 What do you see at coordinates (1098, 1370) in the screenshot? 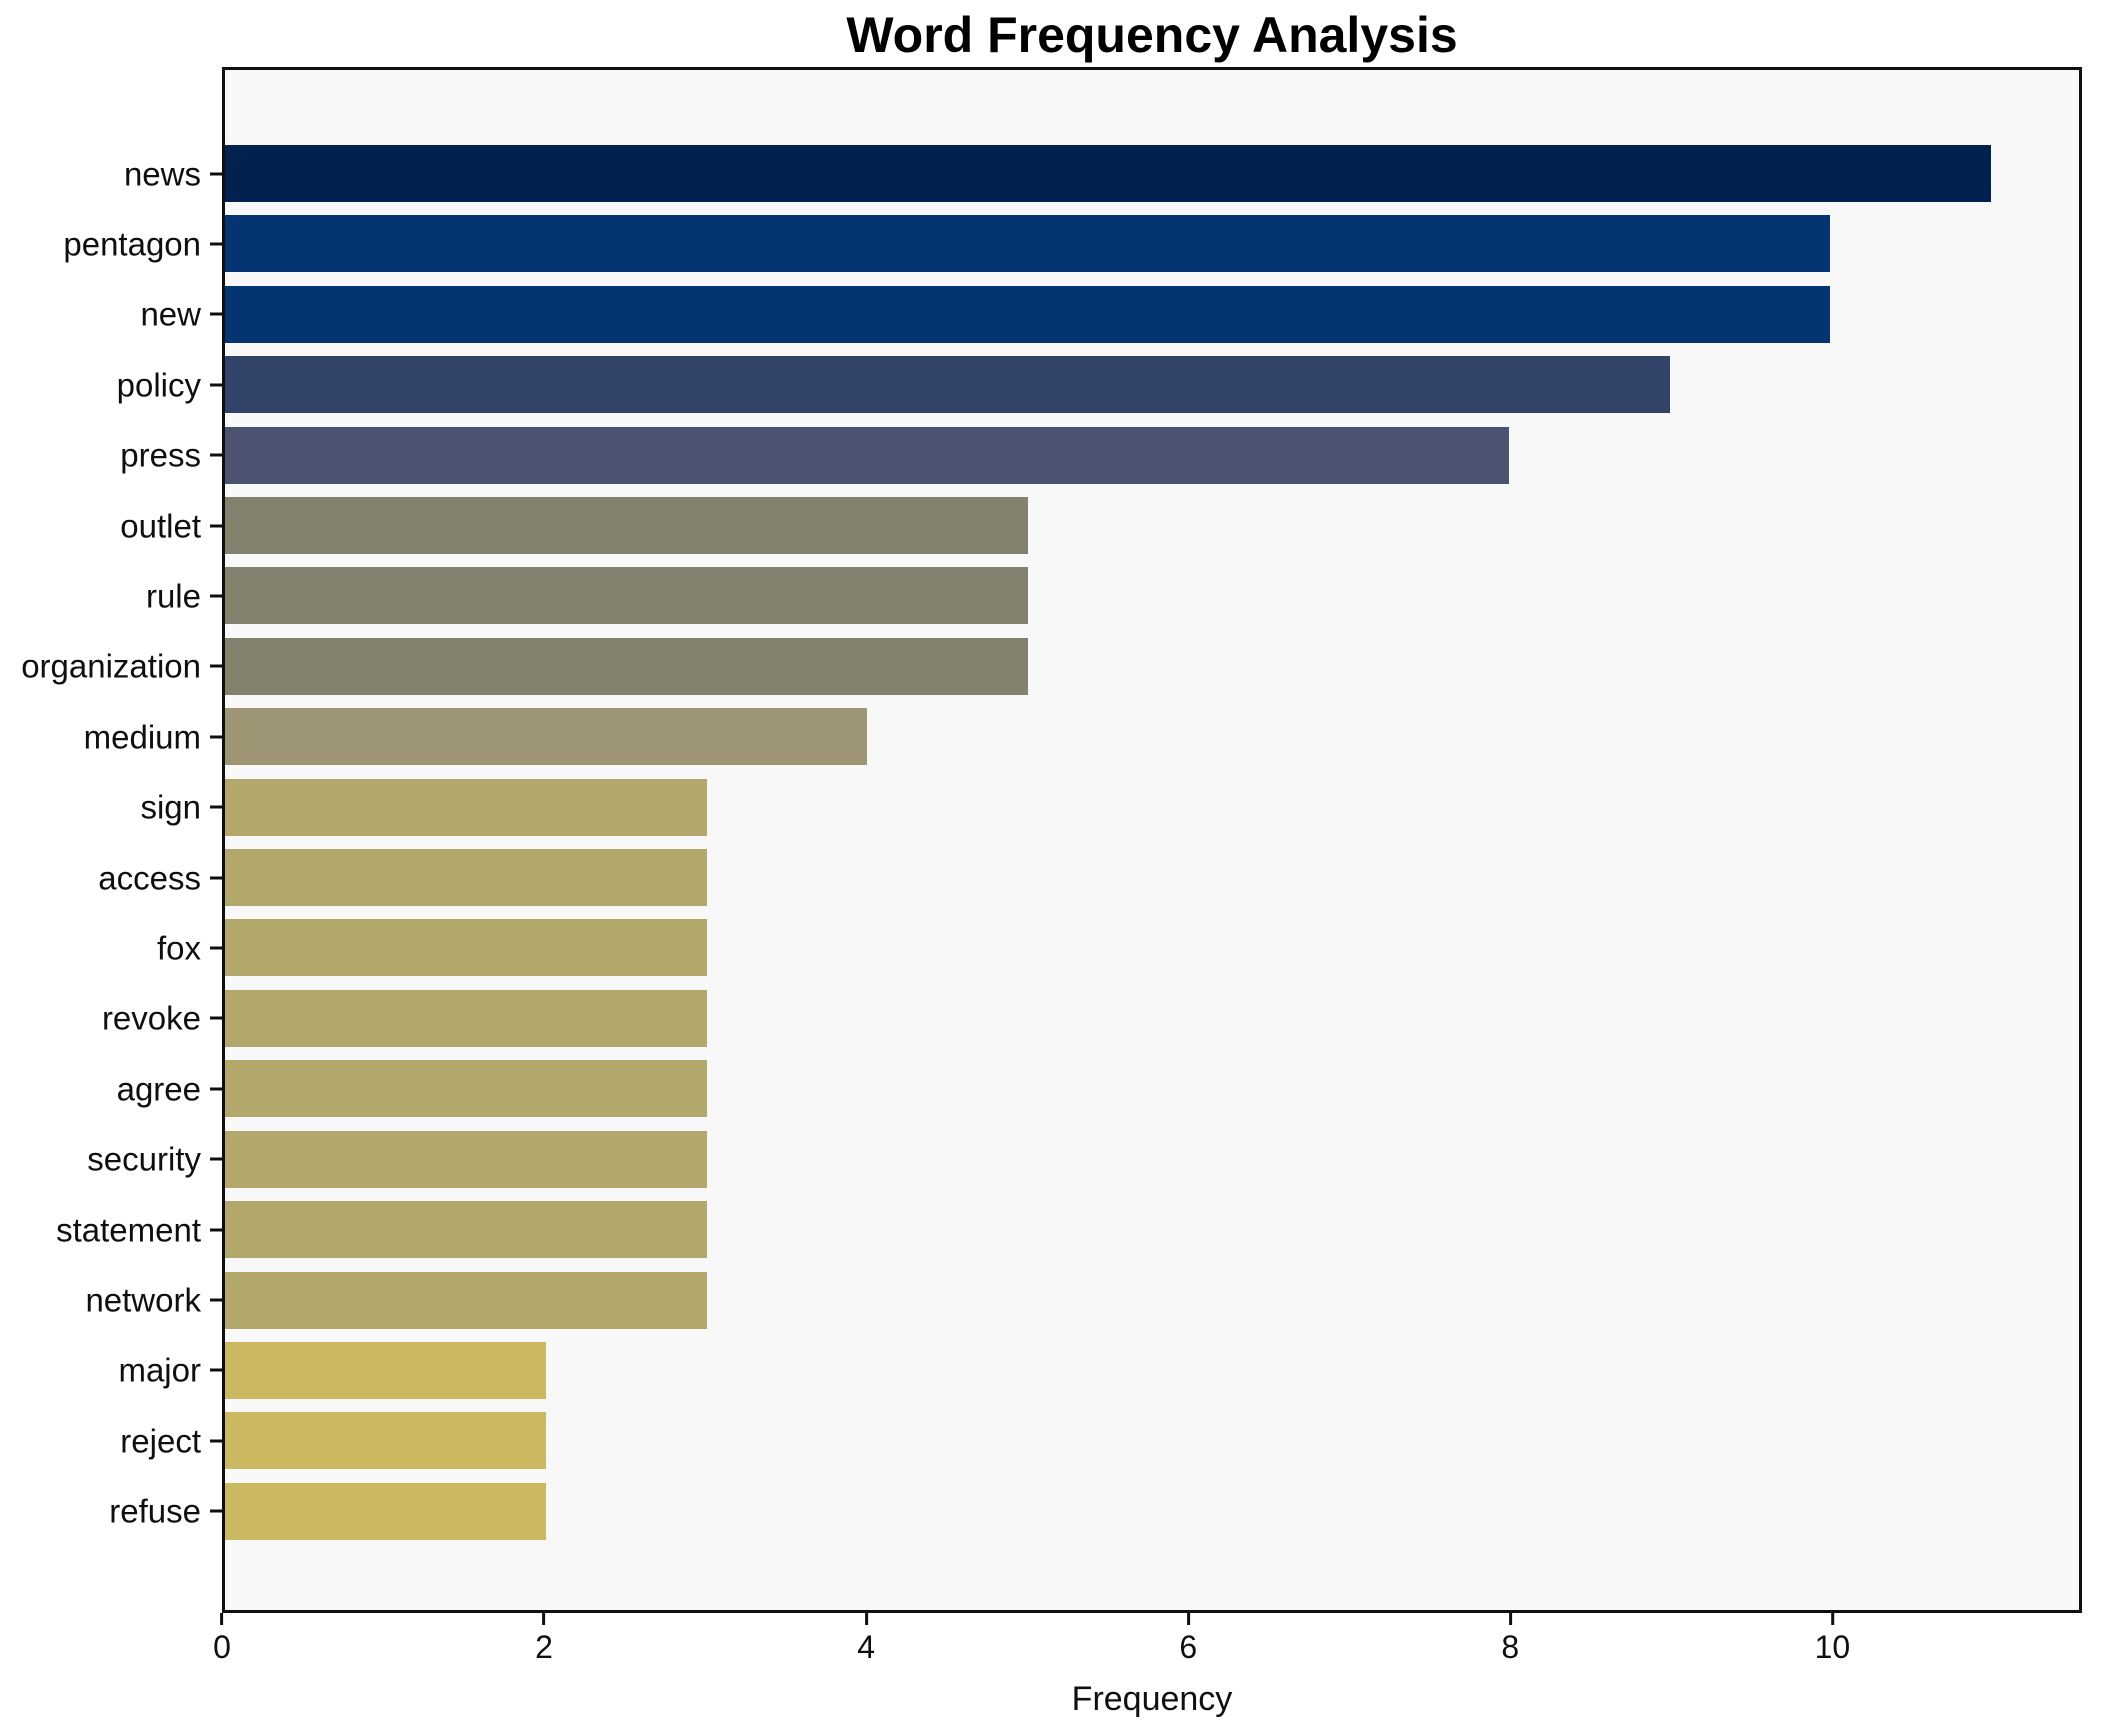
I see `bar-row: major` at bounding box center [1098, 1370].